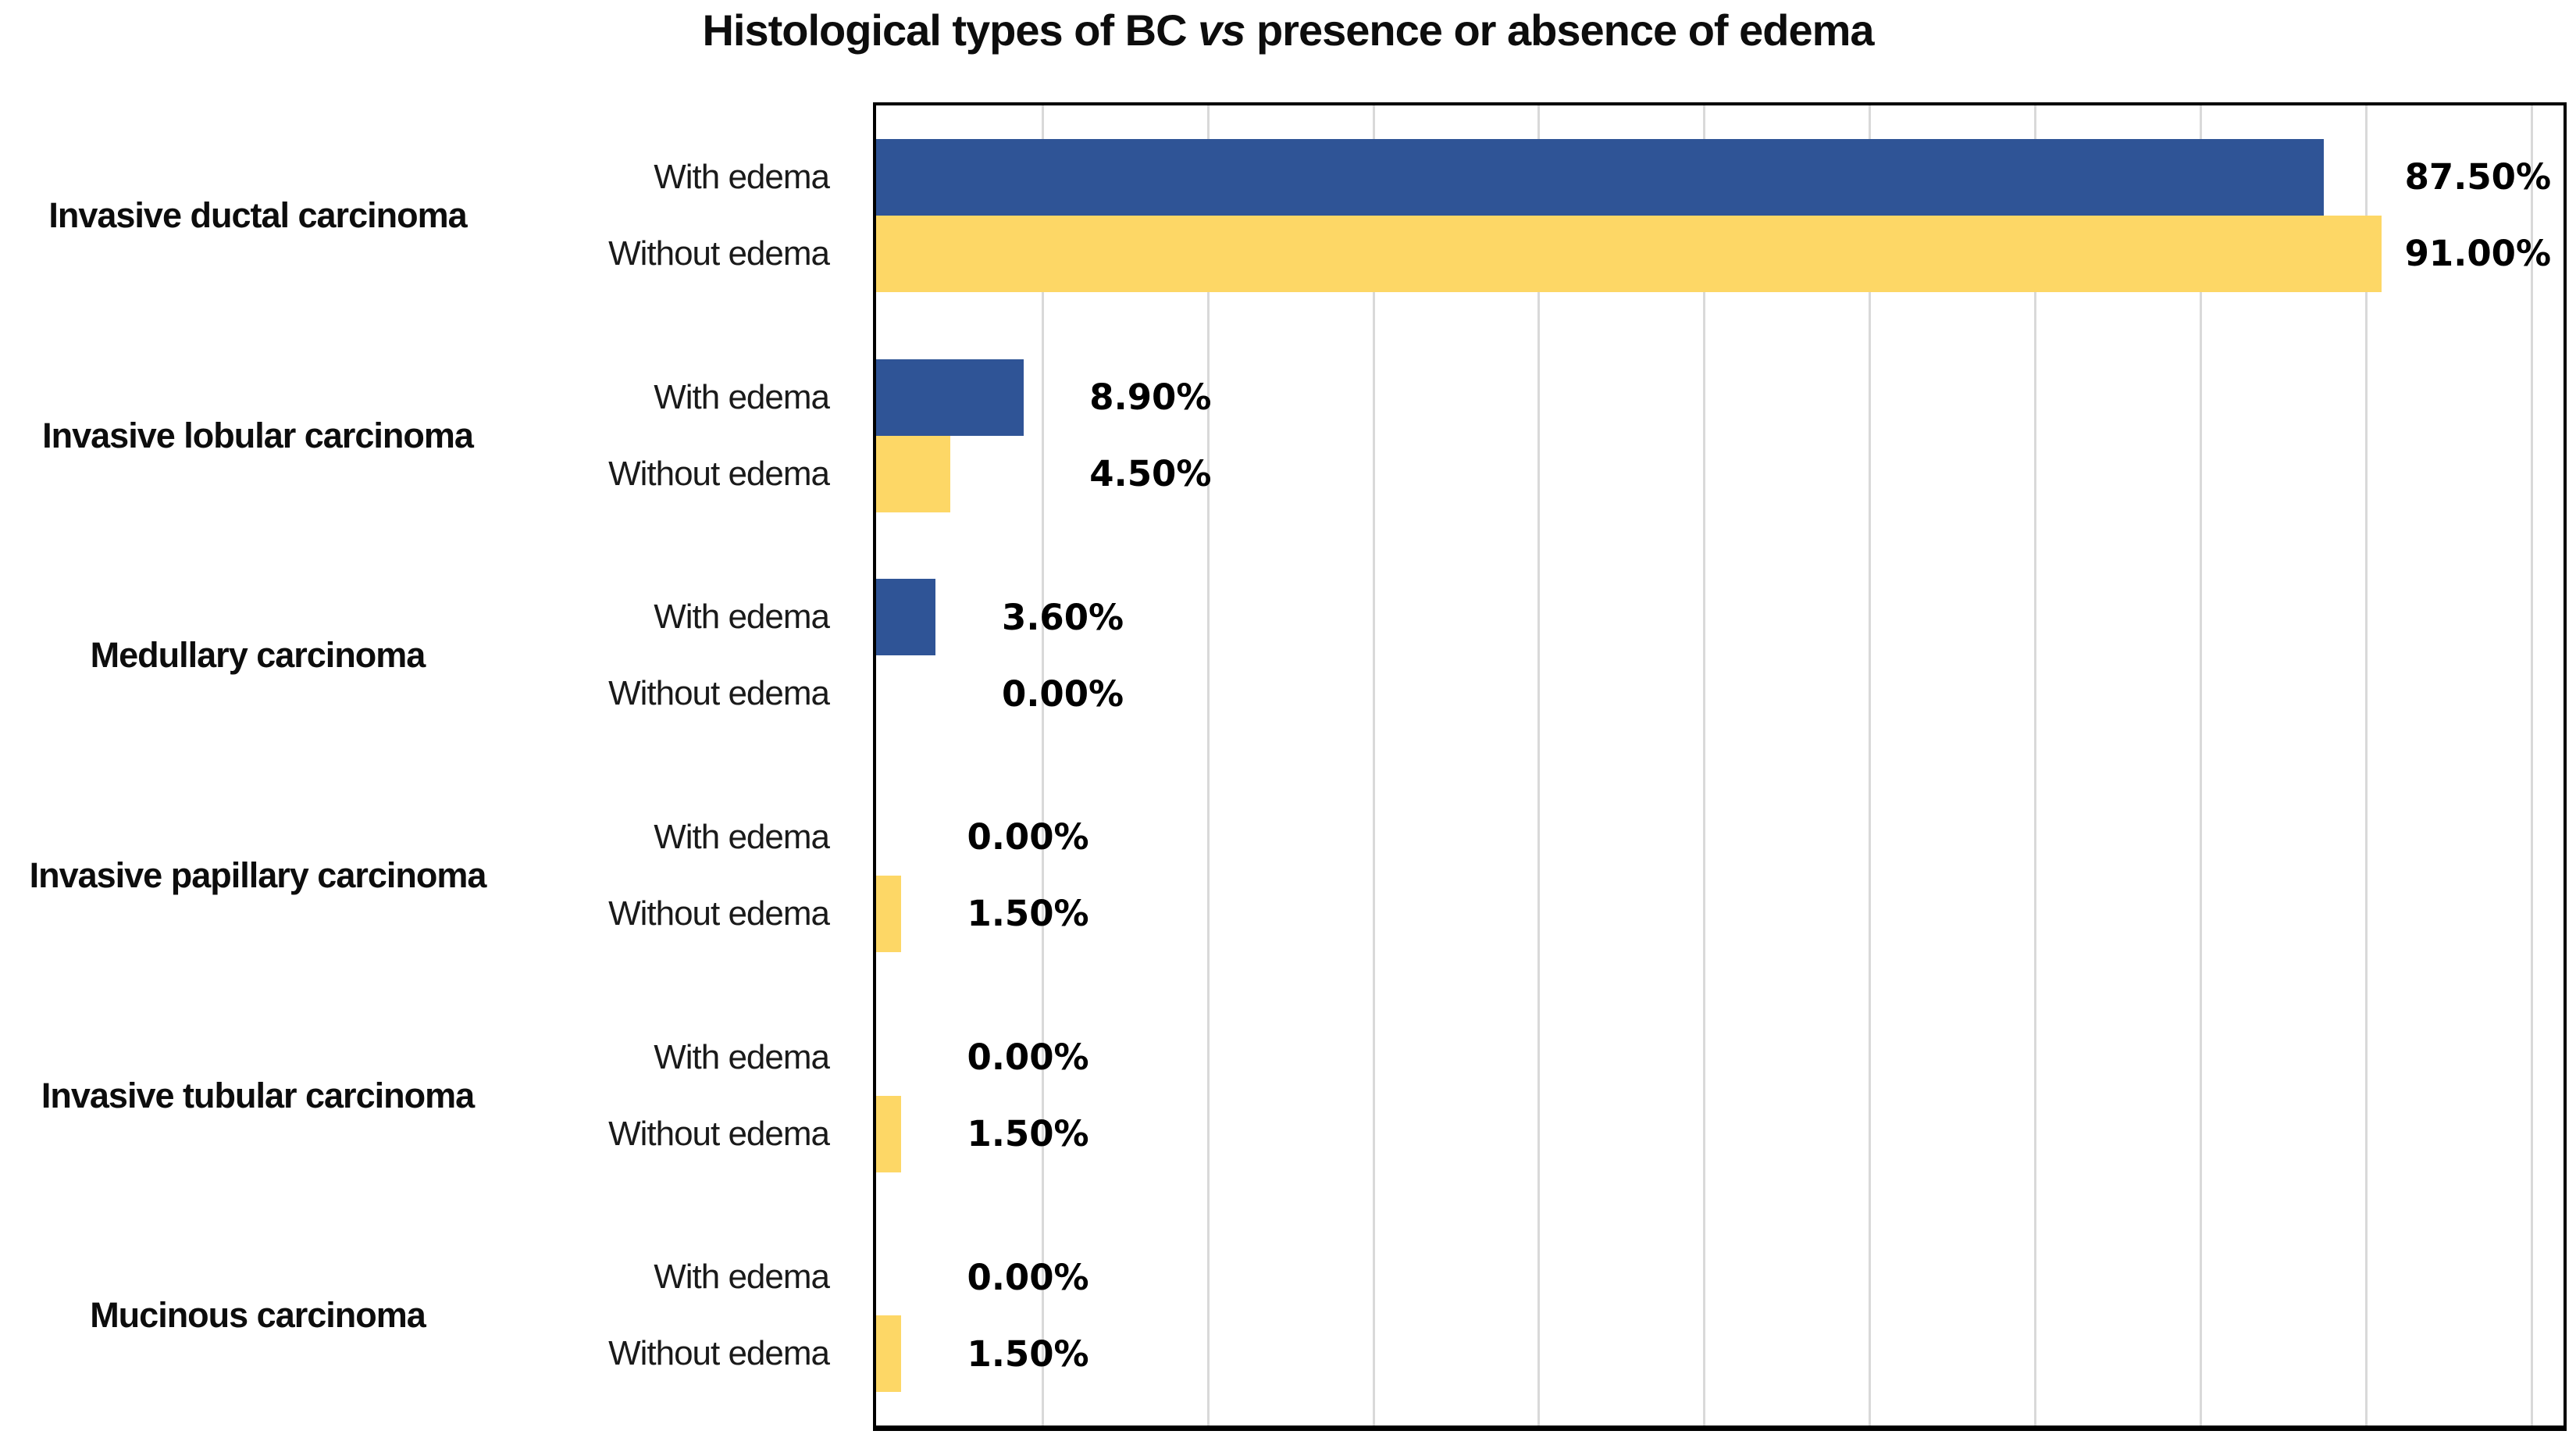 The image size is (2576, 1438). Describe the element at coordinates (2478, 177) in the screenshot. I see `value-label-with-edema-0: 87.50%` at that location.